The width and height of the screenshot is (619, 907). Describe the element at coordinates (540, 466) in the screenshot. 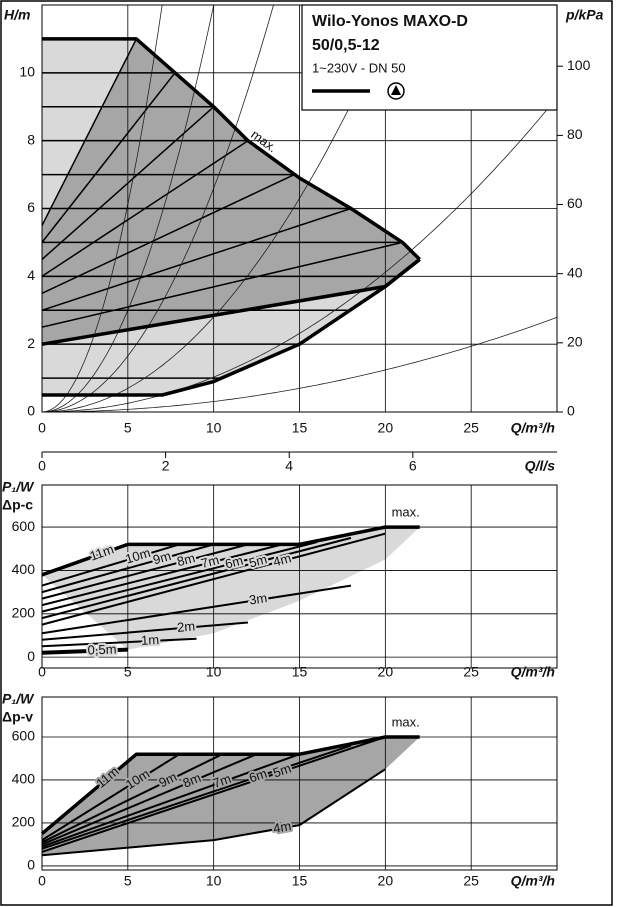

I see `x2-axis-label: Q/l/s` at that location.